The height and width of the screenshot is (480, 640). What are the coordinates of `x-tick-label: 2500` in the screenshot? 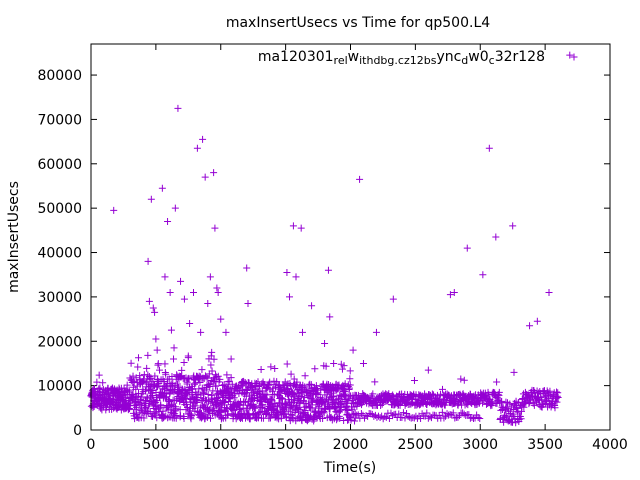 It's located at (416, 445).